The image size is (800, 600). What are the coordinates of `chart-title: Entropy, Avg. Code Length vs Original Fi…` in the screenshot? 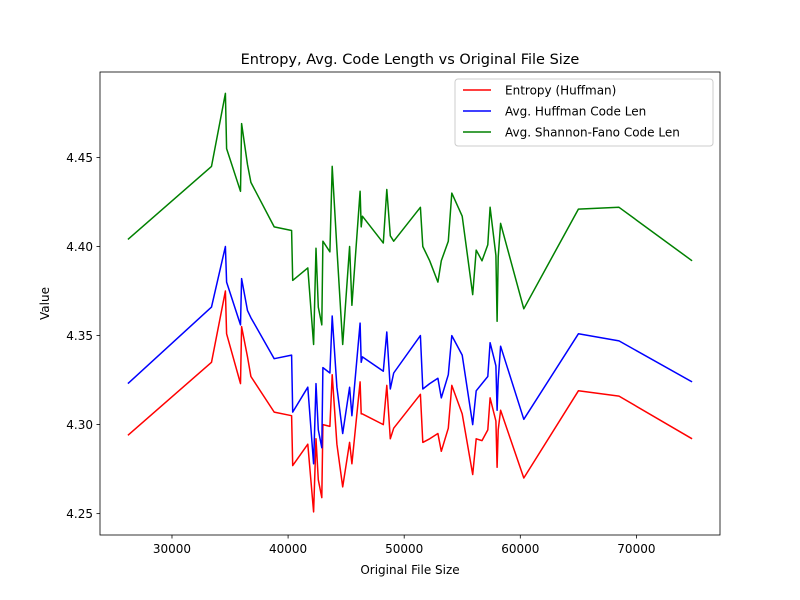 It's located at (410, 60).